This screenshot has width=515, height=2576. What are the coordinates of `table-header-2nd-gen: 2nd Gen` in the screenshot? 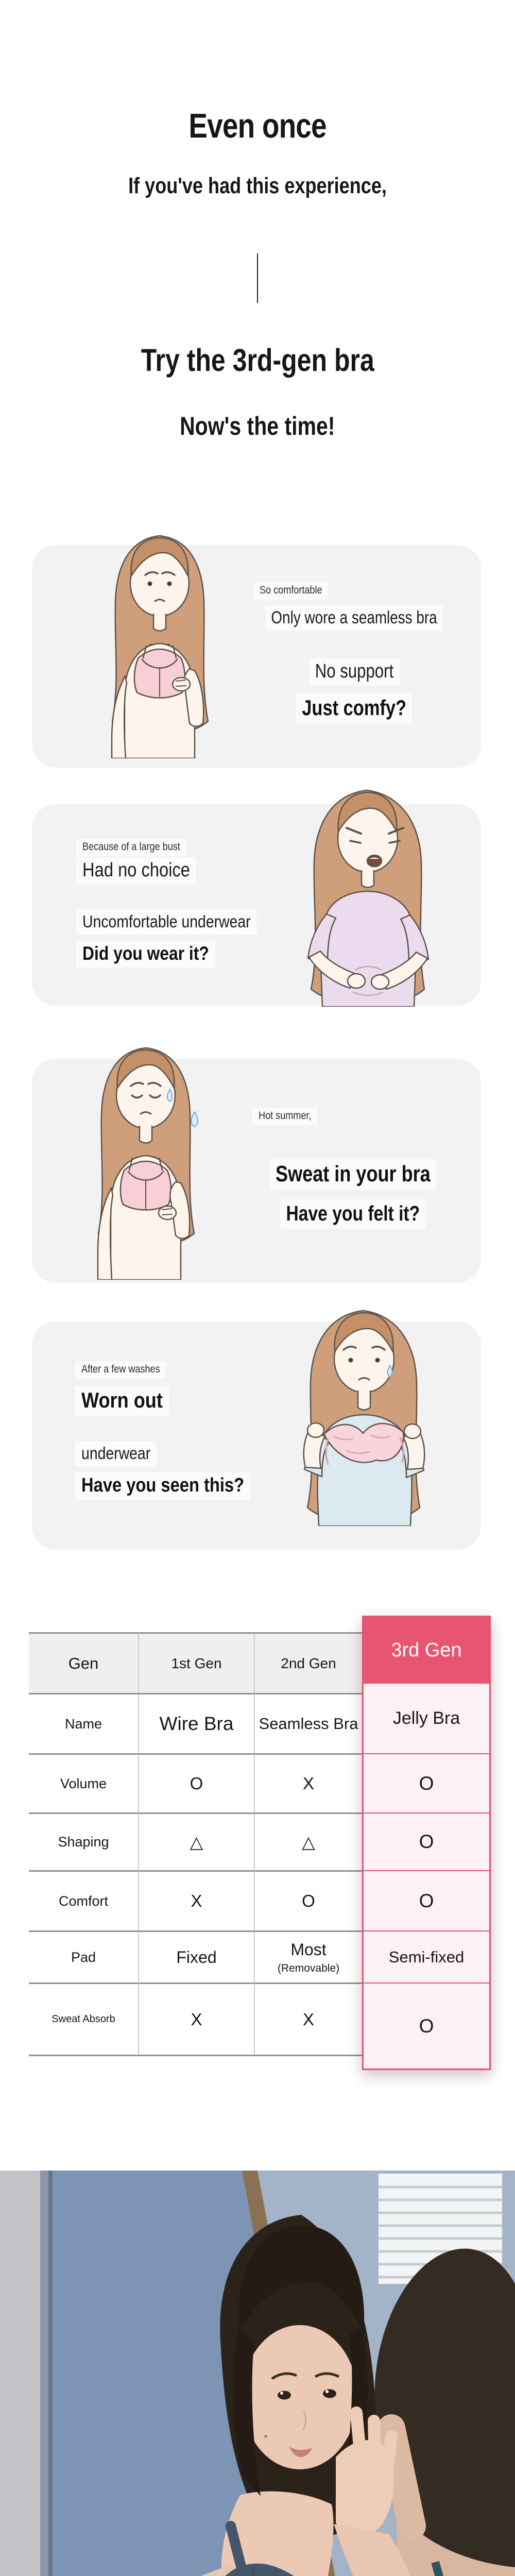 It's located at (308, 1662).